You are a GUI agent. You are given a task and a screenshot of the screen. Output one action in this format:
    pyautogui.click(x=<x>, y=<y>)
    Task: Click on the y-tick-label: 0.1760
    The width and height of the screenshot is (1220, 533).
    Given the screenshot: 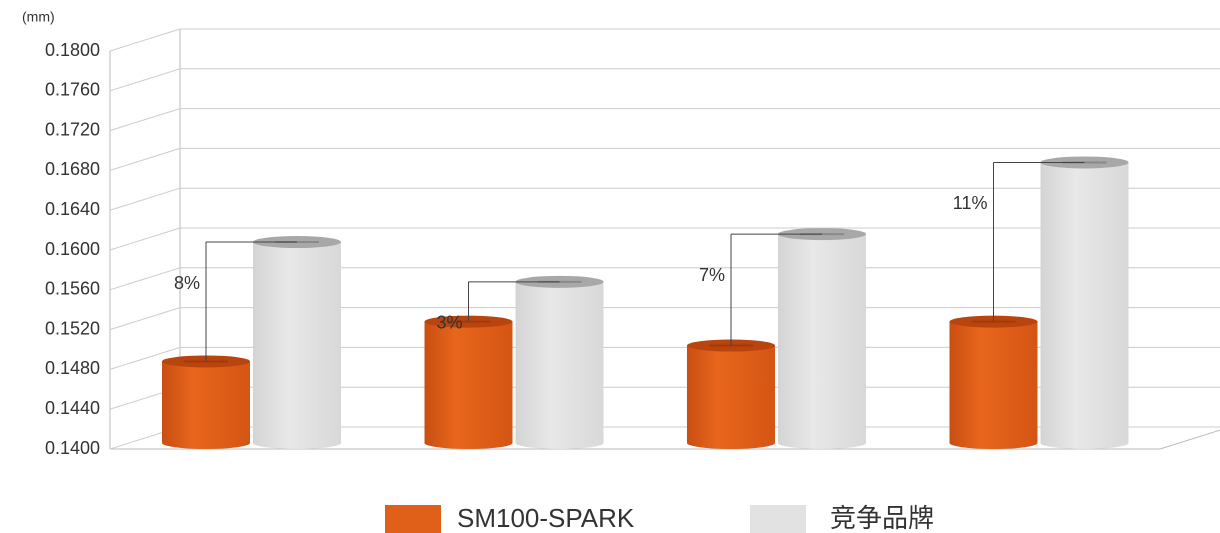 What is the action you would take?
    pyautogui.click(x=72, y=90)
    